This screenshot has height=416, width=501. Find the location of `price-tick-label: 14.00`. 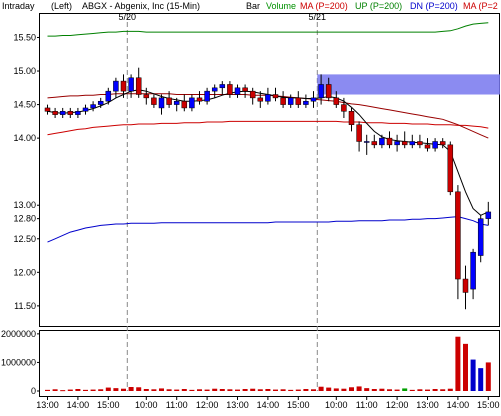

price-tick-label: 14.00 is located at coordinates (24, 138).